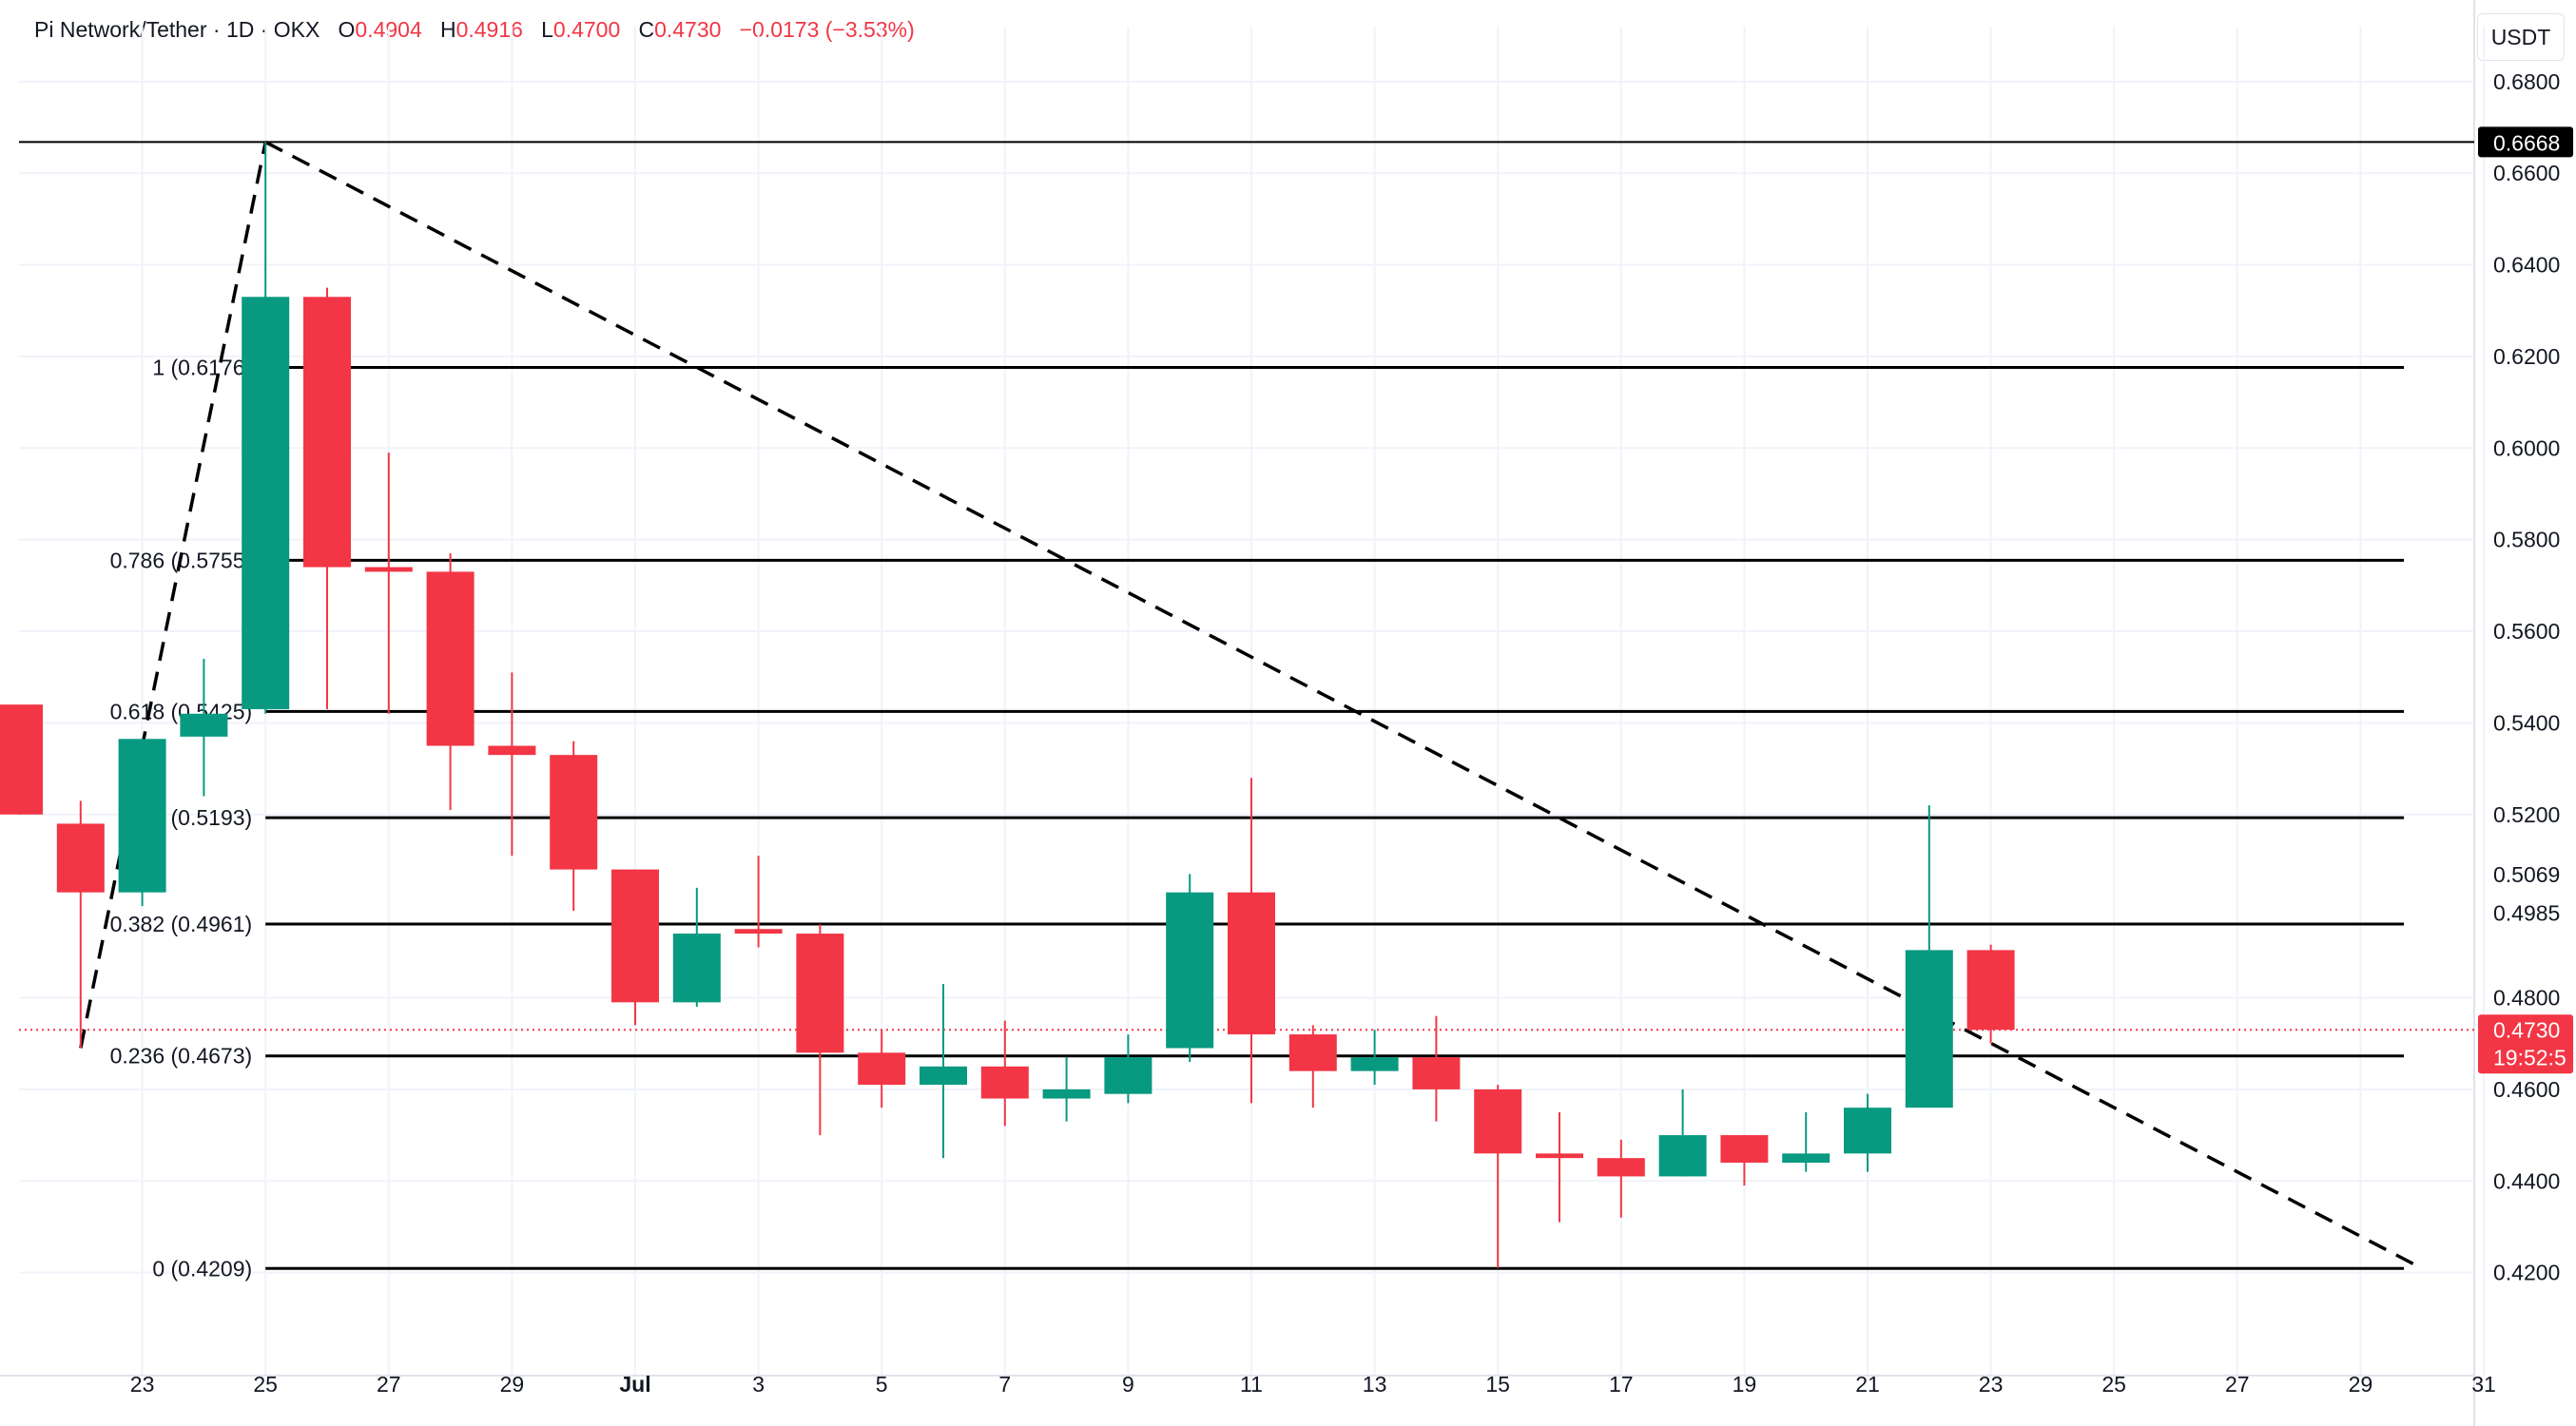 The image size is (2576, 1426). I want to click on y-tick-label: 0.5200, so click(2526, 814).